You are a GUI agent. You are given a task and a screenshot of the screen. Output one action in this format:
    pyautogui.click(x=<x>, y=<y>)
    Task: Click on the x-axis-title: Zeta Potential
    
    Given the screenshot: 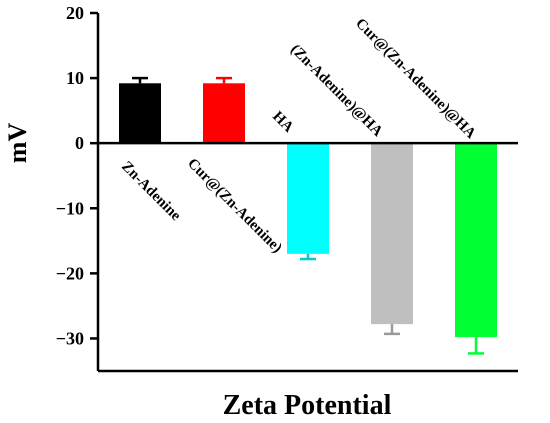 What is the action you would take?
    pyautogui.click(x=307, y=405)
    